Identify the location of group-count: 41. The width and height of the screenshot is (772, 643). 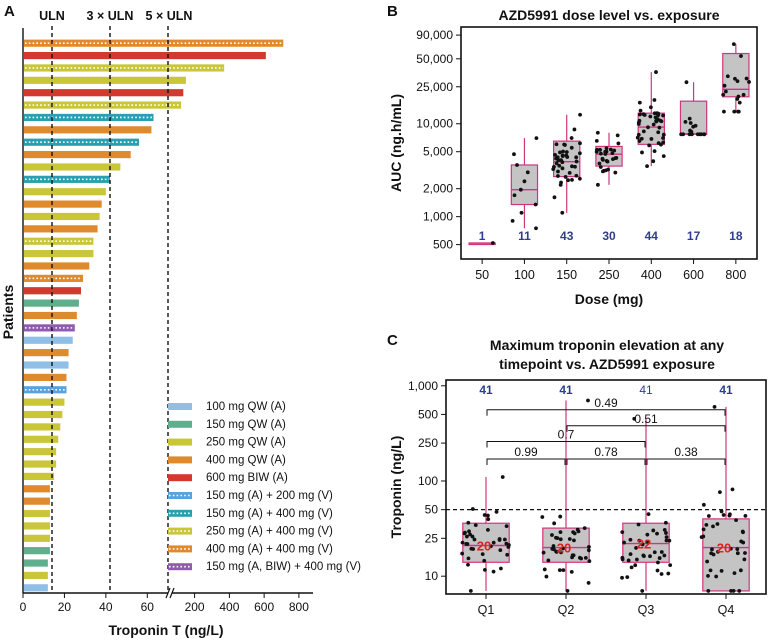
(726, 390).